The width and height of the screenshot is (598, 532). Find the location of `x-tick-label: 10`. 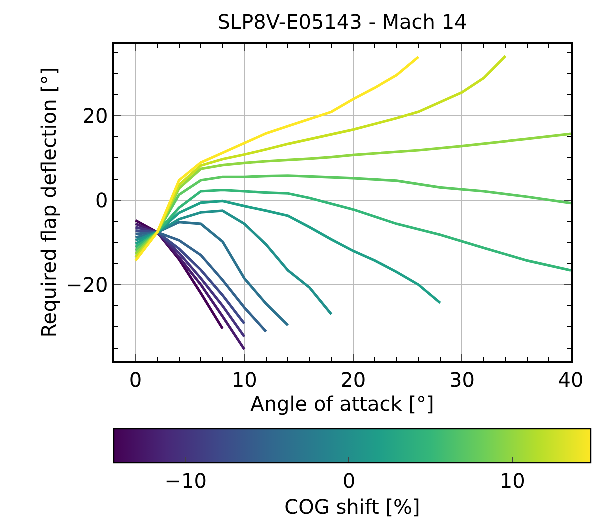

x-tick-label: 10 is located at coordinates (245, 380).